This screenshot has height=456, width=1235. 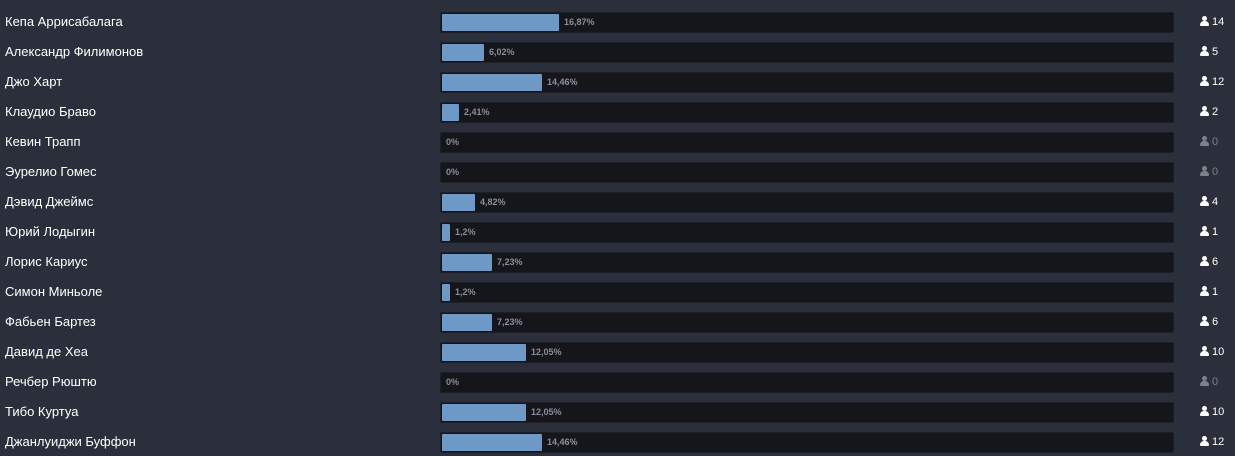 What do you see at coordinates (51, 171) in the screenshot?
I see `option-name: Эурелио Гомес` at bounding box center [51, 171].